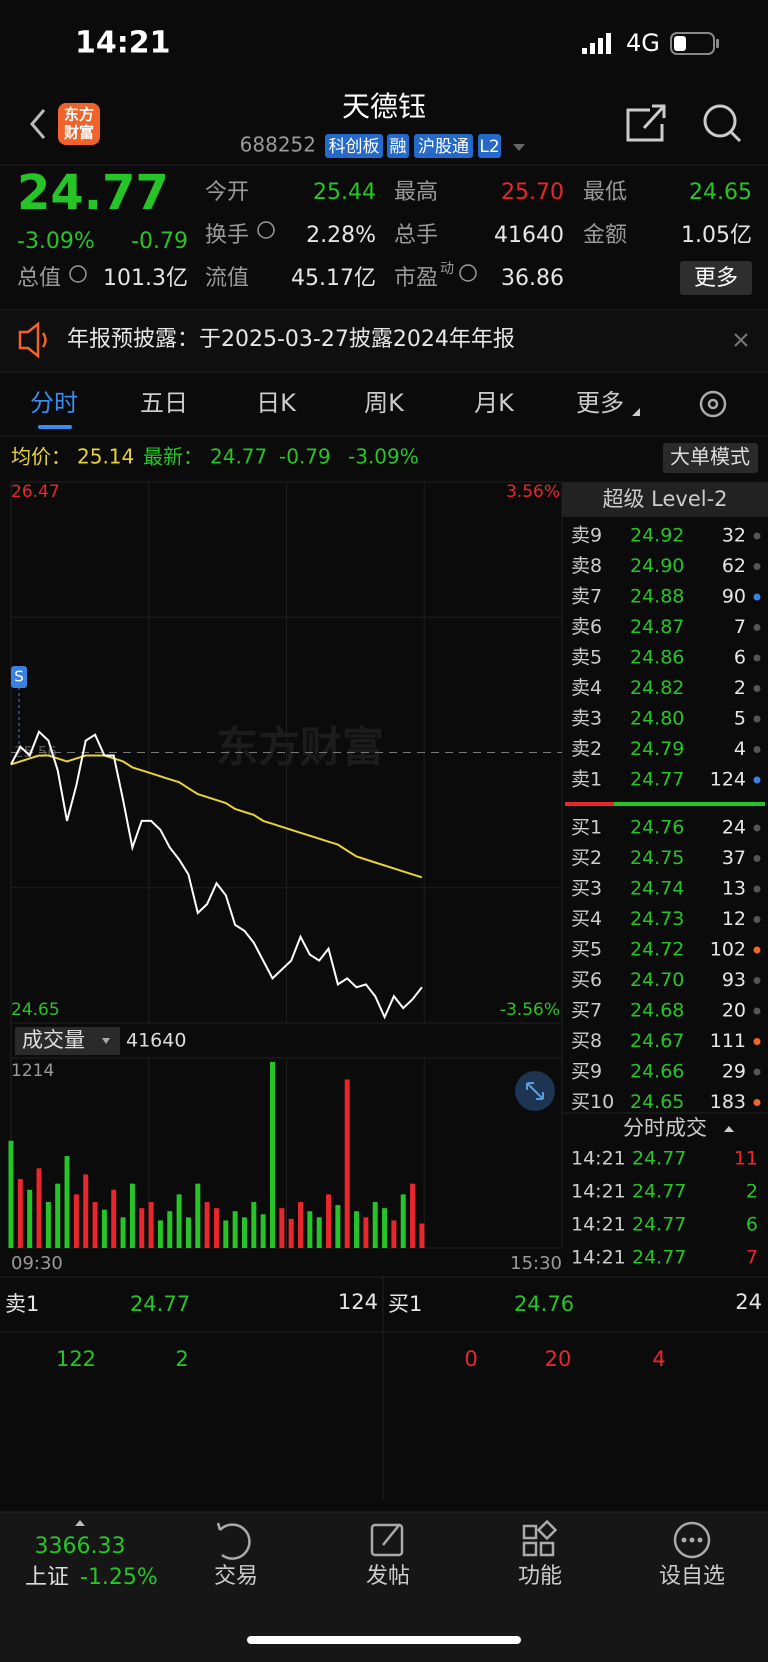 This screenshot has height=1662, width=768. What do you see at coordinates (734, 980) in the screenshot?
I see `book-qty: 93` at bounding box center [734, 980].